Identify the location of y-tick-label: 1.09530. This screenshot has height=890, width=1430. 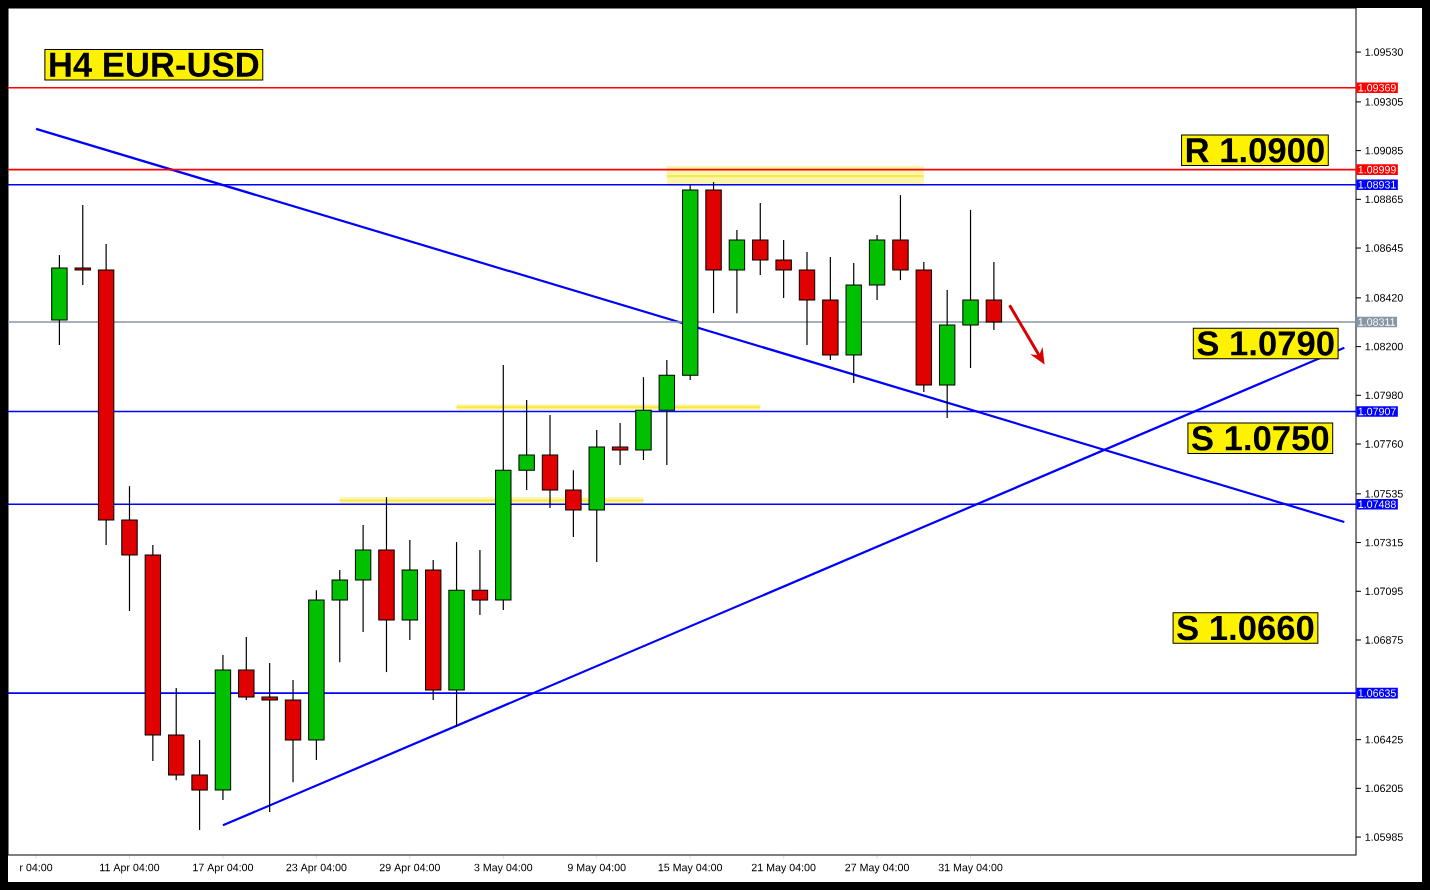
(1384, 52).